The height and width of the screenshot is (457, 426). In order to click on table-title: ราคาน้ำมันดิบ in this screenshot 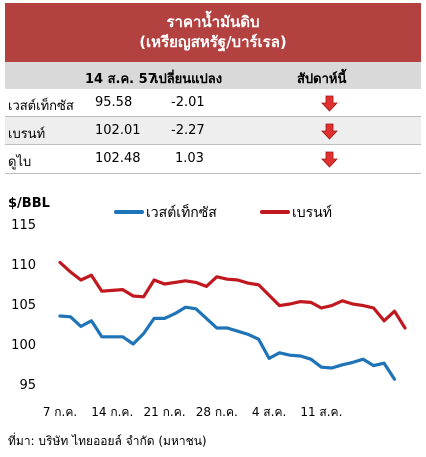, I will do `click(213, 22)`.